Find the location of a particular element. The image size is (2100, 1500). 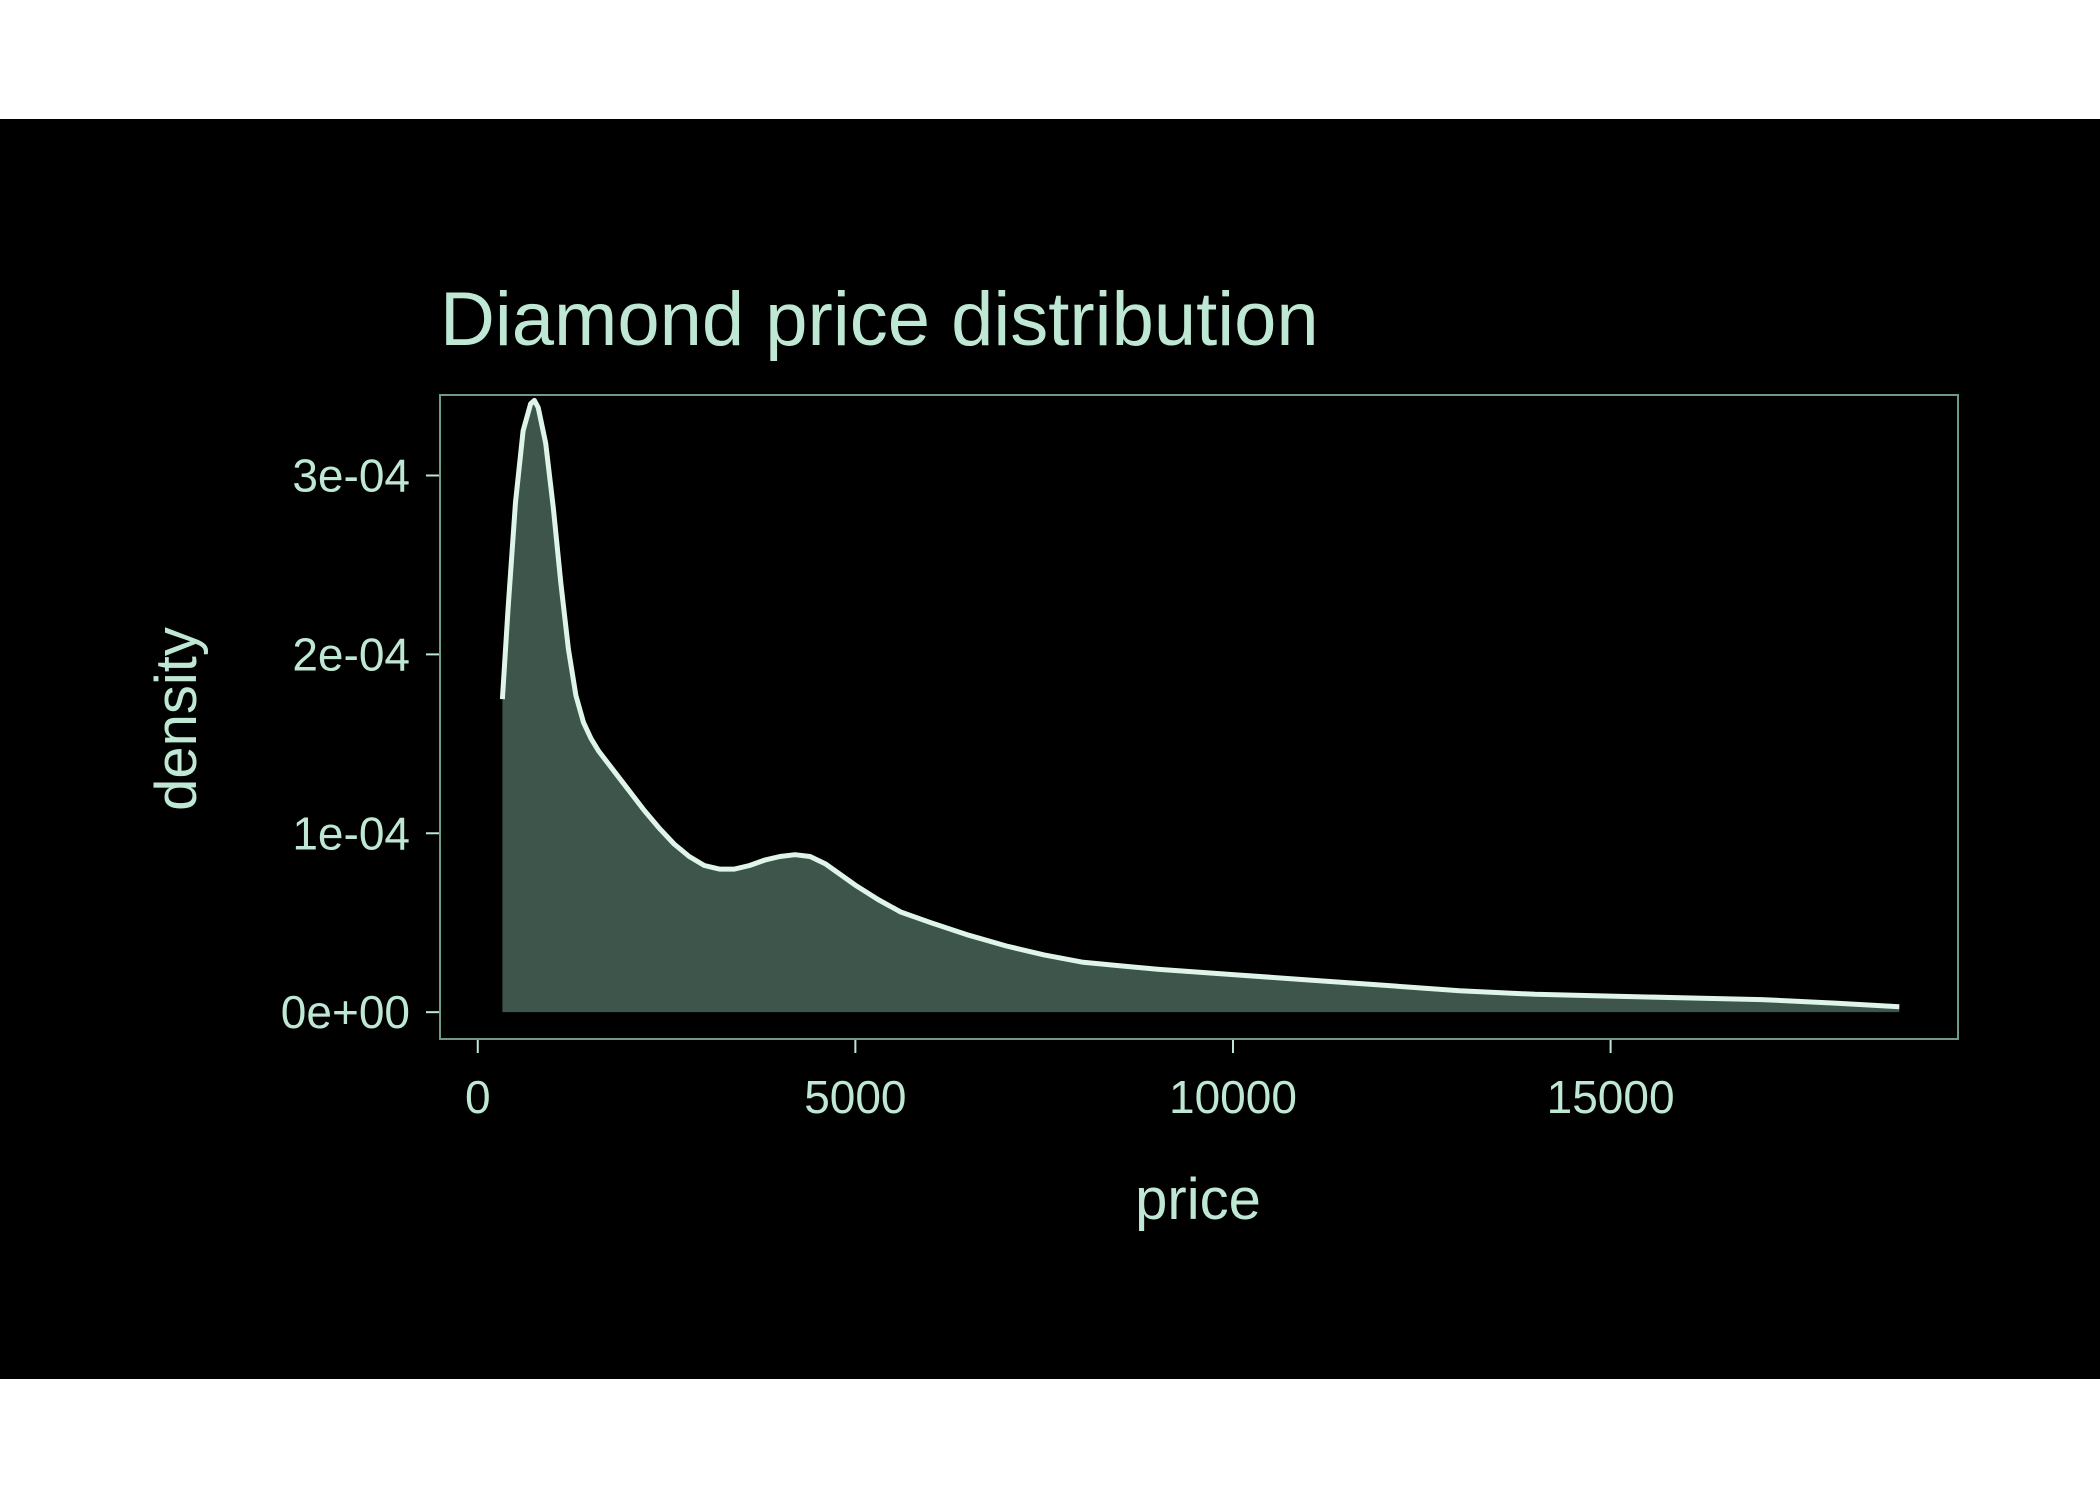

y-tick-label: 0e+00 is located at coordinates (345, 1012).